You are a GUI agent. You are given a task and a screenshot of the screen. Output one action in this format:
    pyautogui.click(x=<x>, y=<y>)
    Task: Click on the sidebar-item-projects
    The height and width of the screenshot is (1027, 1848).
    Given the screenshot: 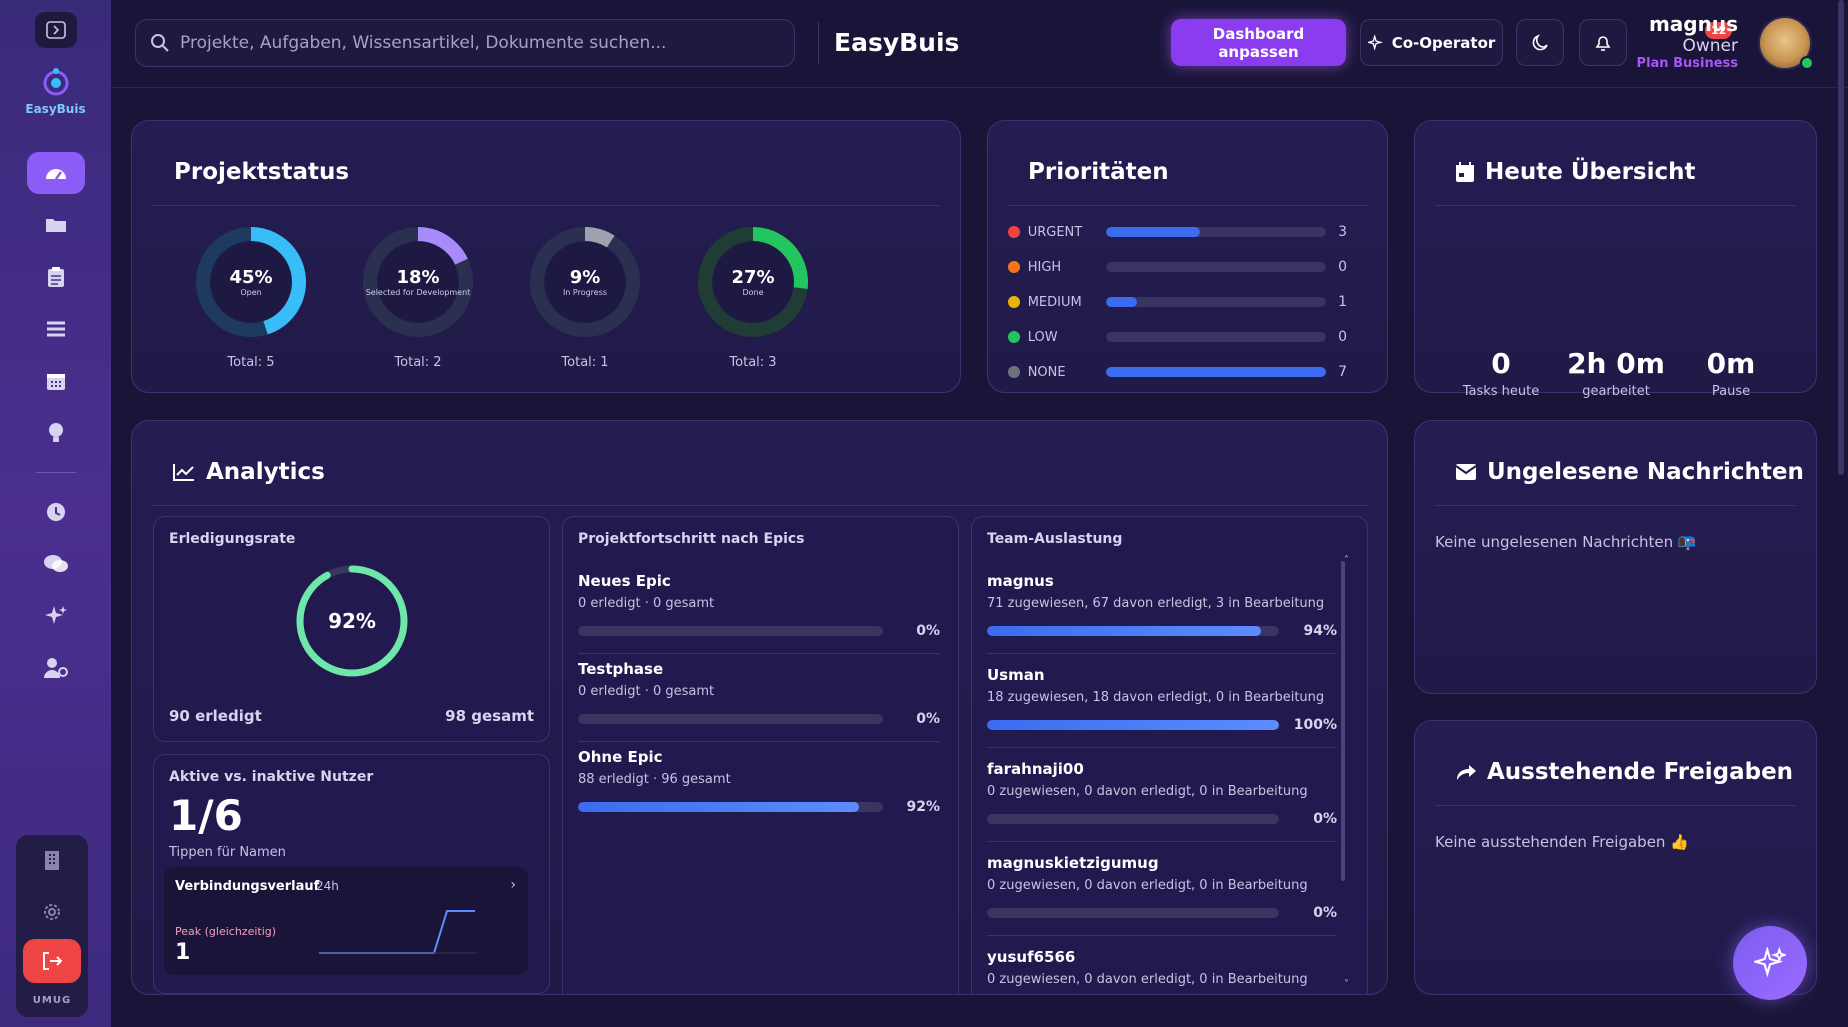 What is the action you would take?
    pyautogui.click(x=56, y=225)
    